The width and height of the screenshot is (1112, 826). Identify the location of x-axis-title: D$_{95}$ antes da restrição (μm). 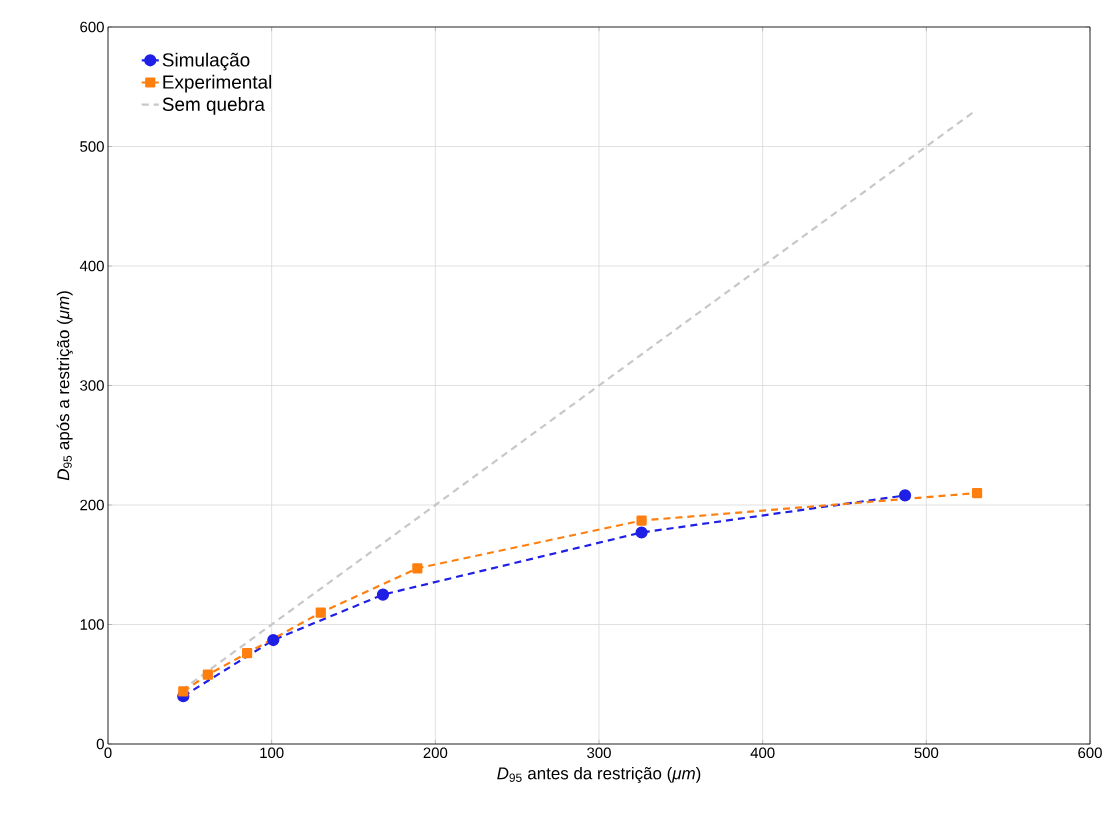
(599, 774).